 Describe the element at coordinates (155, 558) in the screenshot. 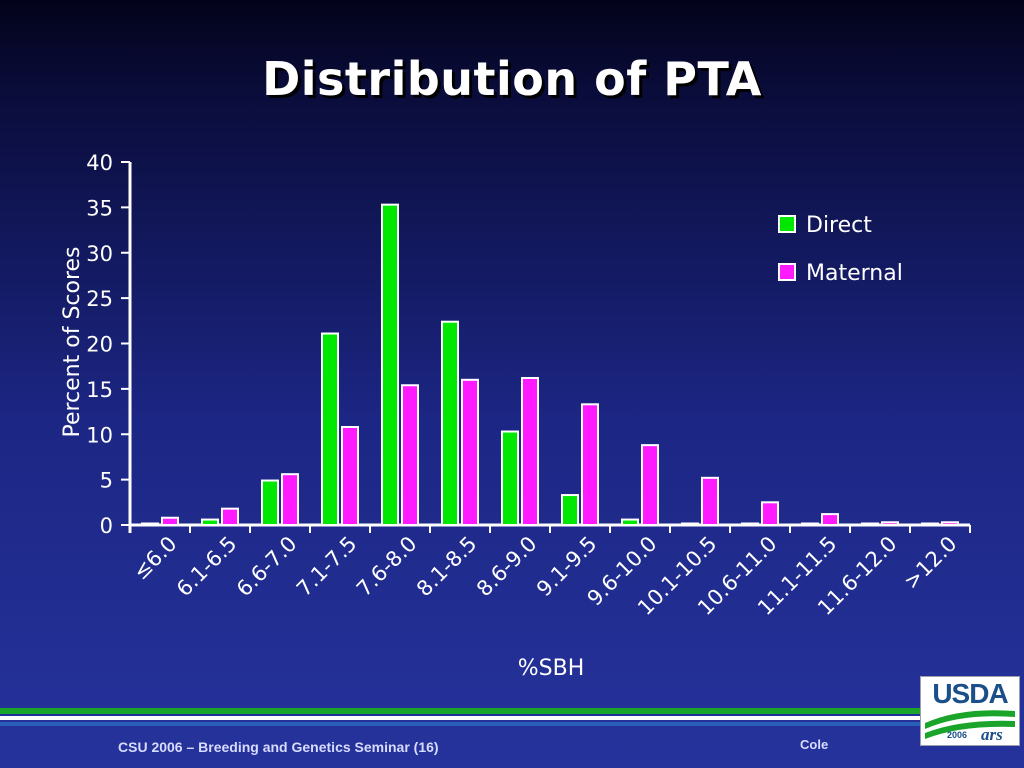

I see `x-tick-label: ≤6.0` at that location.